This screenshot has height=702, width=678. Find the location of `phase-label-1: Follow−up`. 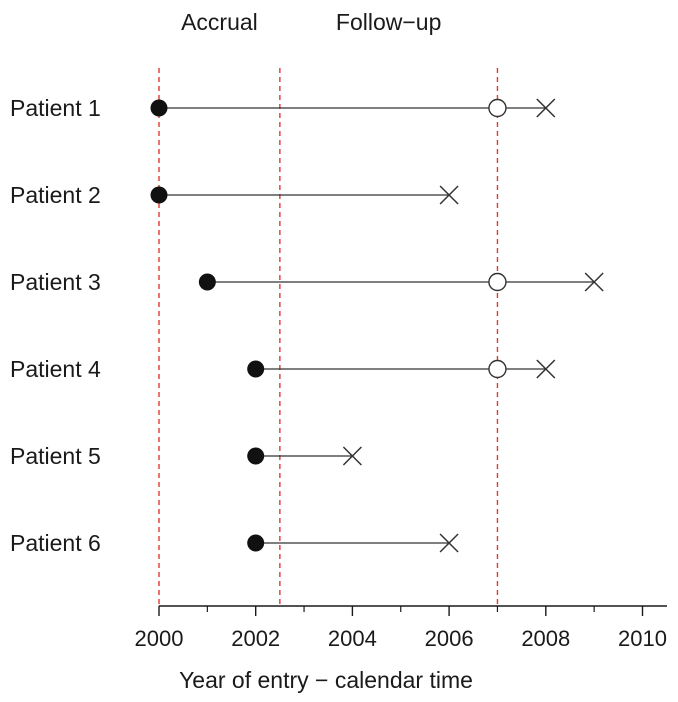

phase-label-1: Follow−up is located at coordinates (388, 22).